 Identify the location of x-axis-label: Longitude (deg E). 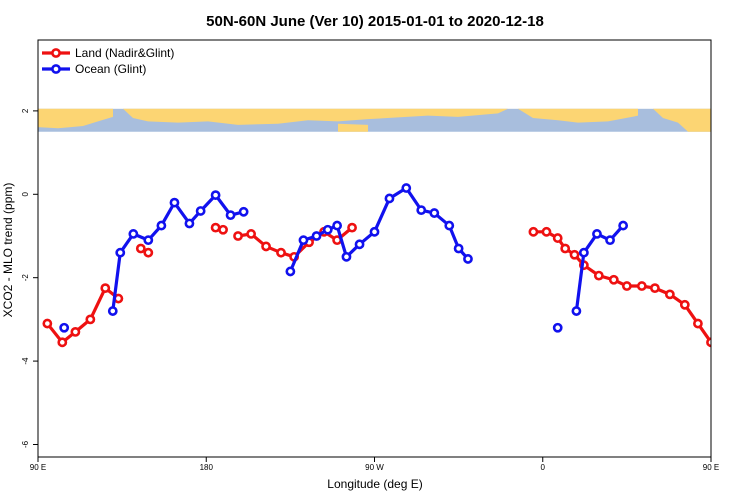
(374, 484).